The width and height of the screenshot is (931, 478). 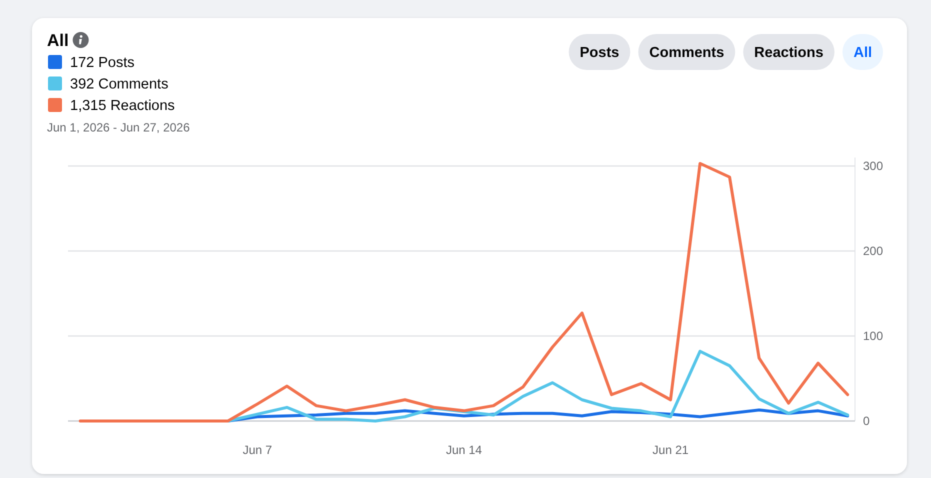 I want to click on line-series, so click(x=538, y=386).